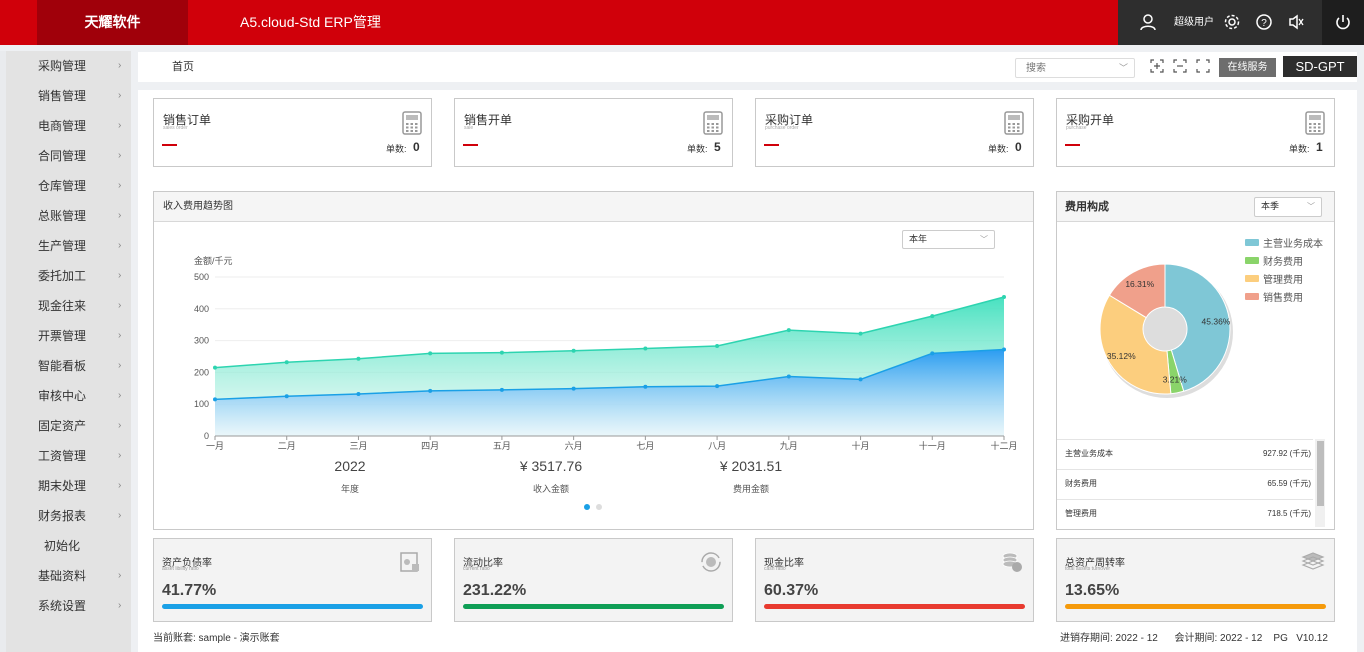 The width and height of the screenshot is (1364, 652). Describe the element at coordinates (1247, 67) in the screenshot. I see `online-service-button: 在线服务` at that location.